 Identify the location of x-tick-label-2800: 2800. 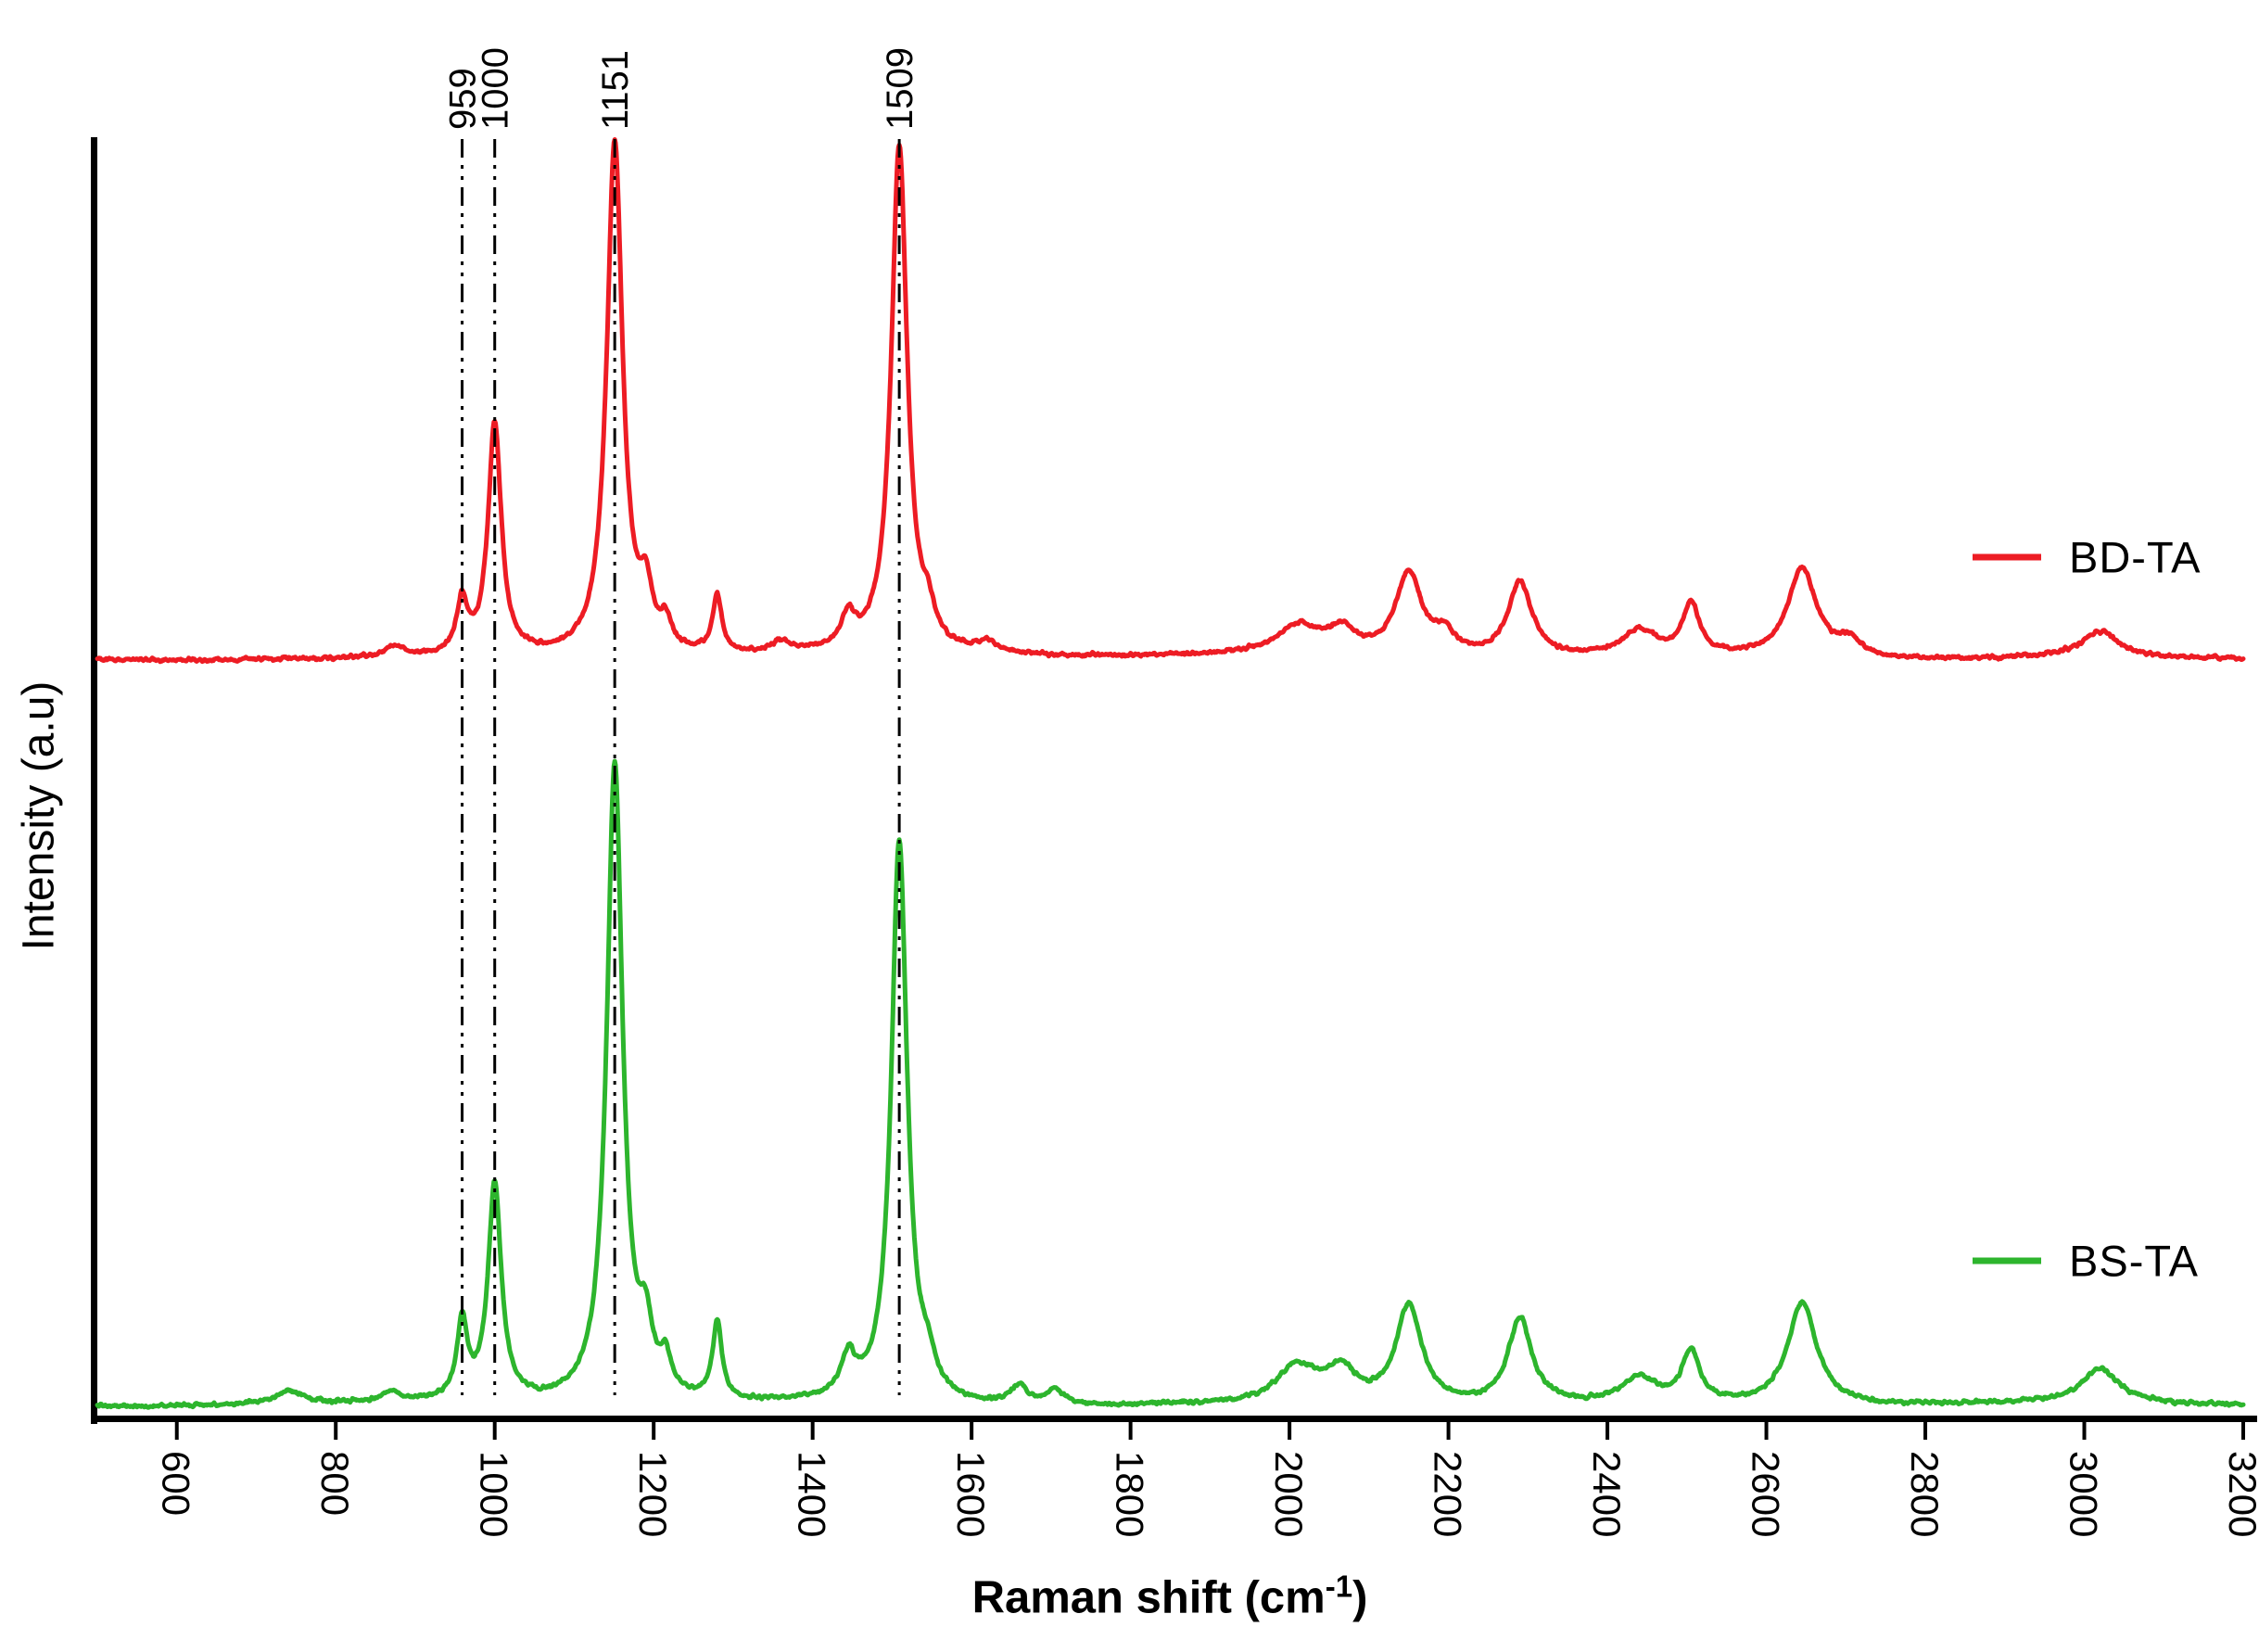
(1925, 1494).